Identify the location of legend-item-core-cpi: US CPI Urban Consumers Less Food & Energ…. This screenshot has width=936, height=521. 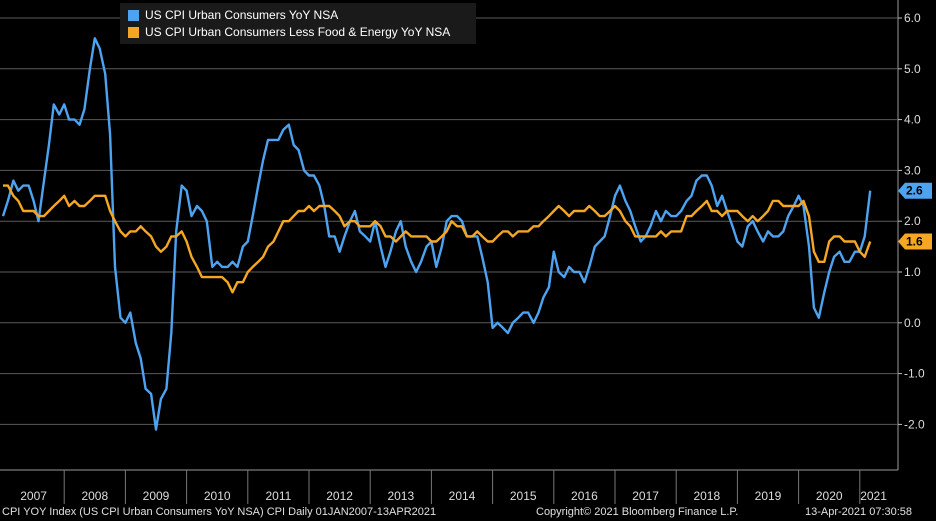
(298, 32).